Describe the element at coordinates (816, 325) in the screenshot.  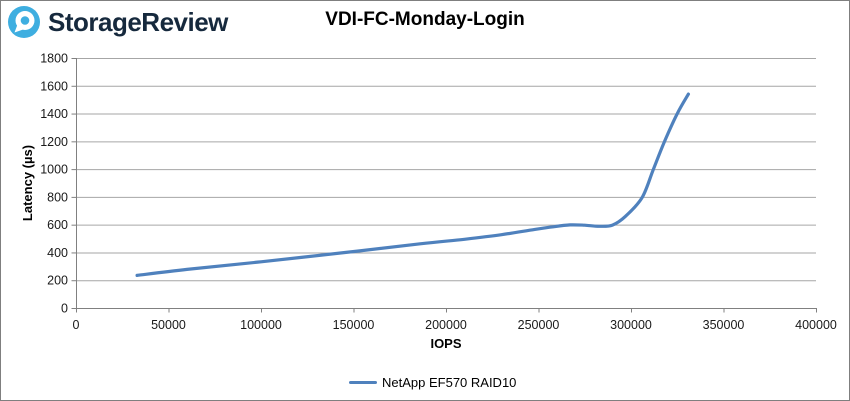
I see `x-tick-label: 400000` at that location.